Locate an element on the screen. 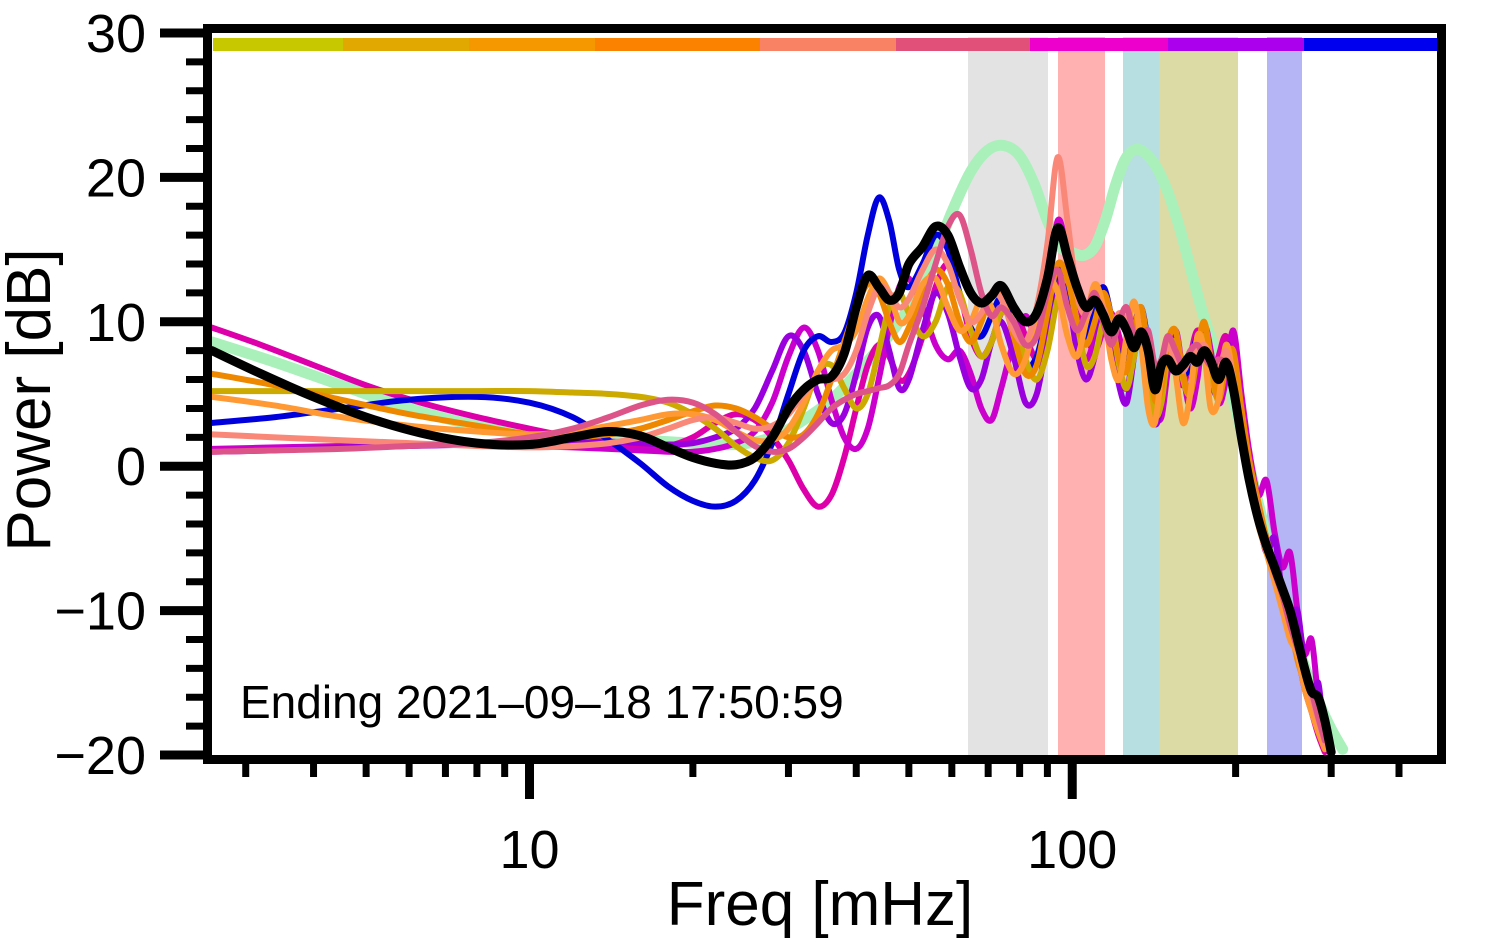 The width and height of the screenshot is (1494, 952). x-tick-label-10: 10 is located at coordinates (529, 850).